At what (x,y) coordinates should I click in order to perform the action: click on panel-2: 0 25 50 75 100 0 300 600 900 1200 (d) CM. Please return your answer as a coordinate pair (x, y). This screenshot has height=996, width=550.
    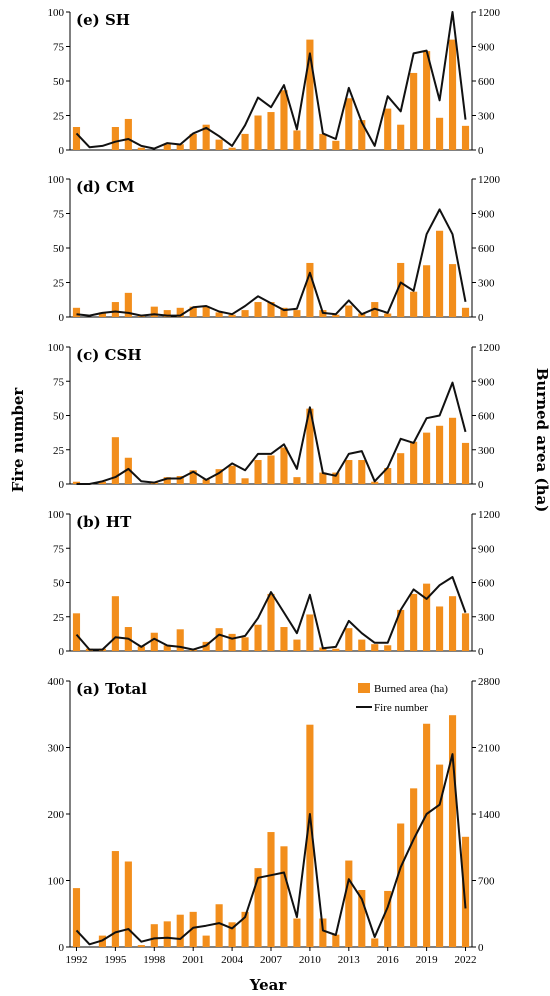
    Looking at the image, I should click on (274, 249).